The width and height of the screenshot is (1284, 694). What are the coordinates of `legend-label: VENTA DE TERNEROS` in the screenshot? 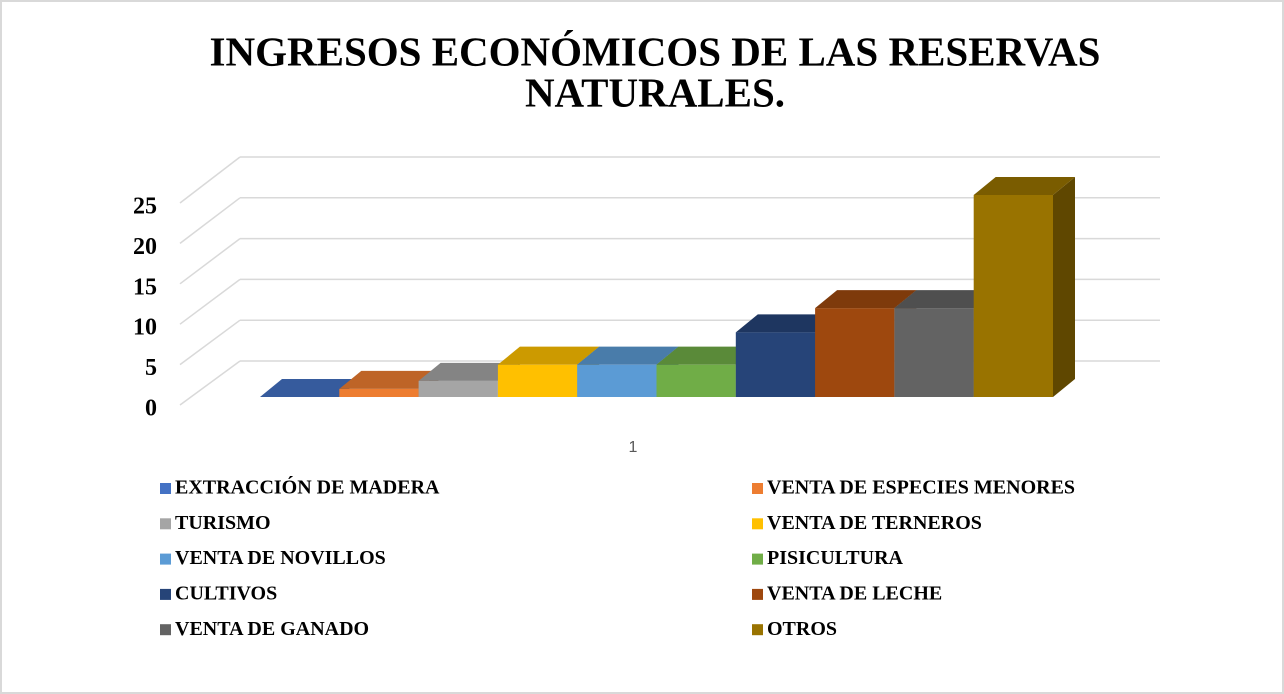 It's located at (874, 523).